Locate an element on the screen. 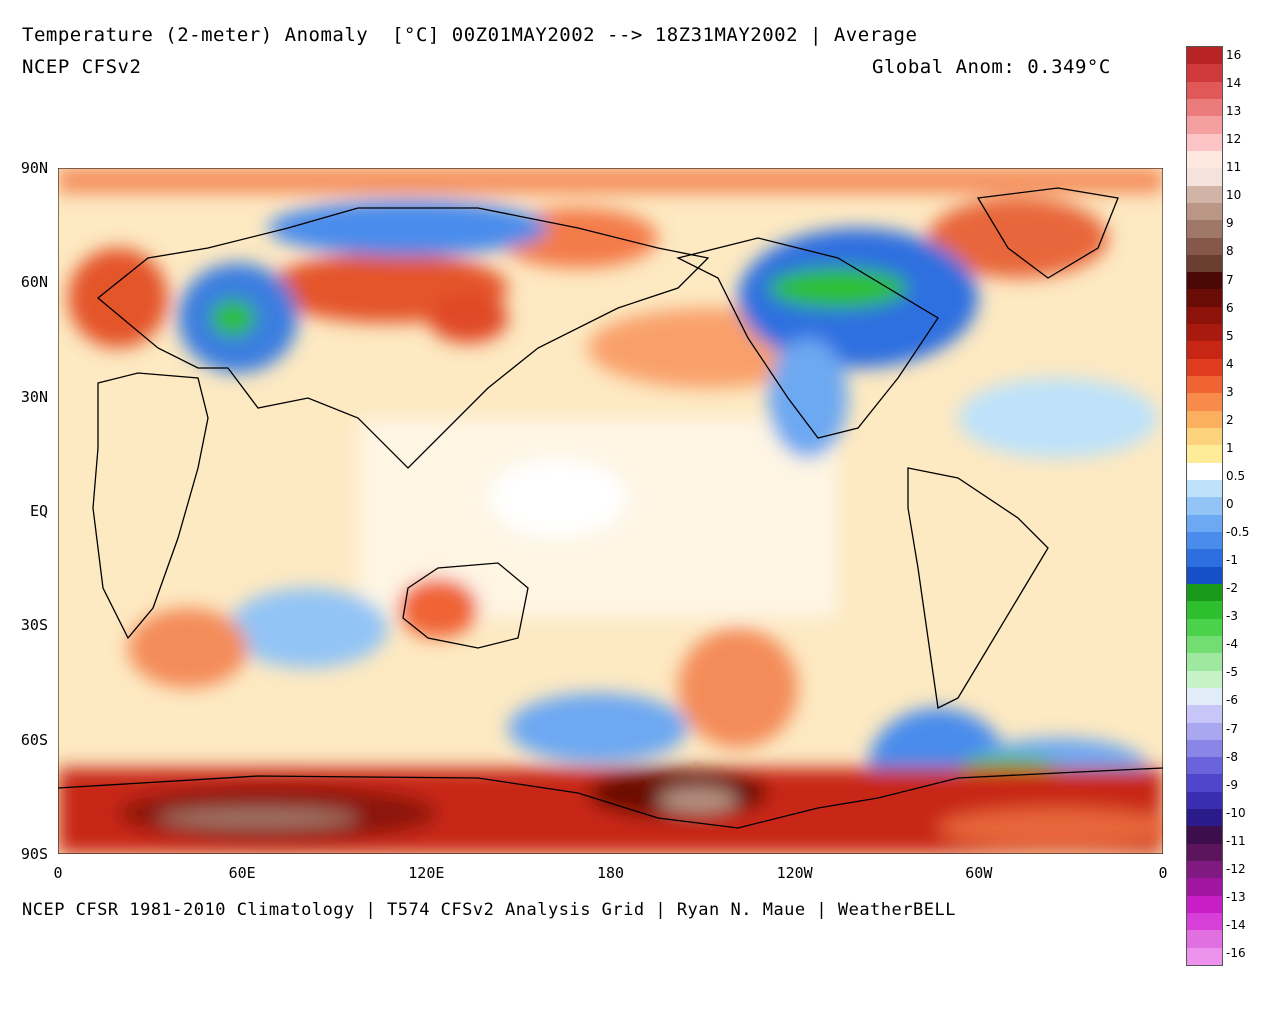  legend-label: 10 is located at coordinates (1234, 195).